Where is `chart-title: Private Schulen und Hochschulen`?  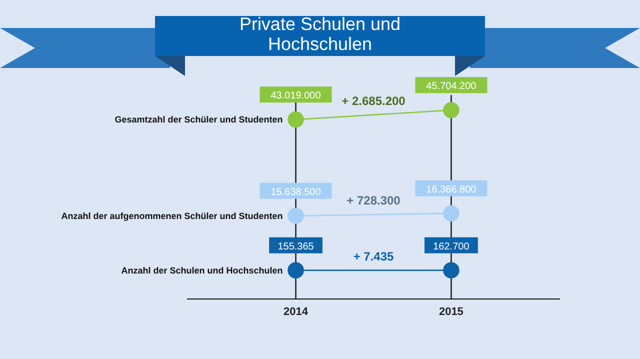
chart-title: Private Schulen und Hochschulen is located at coordinates (320, 34).